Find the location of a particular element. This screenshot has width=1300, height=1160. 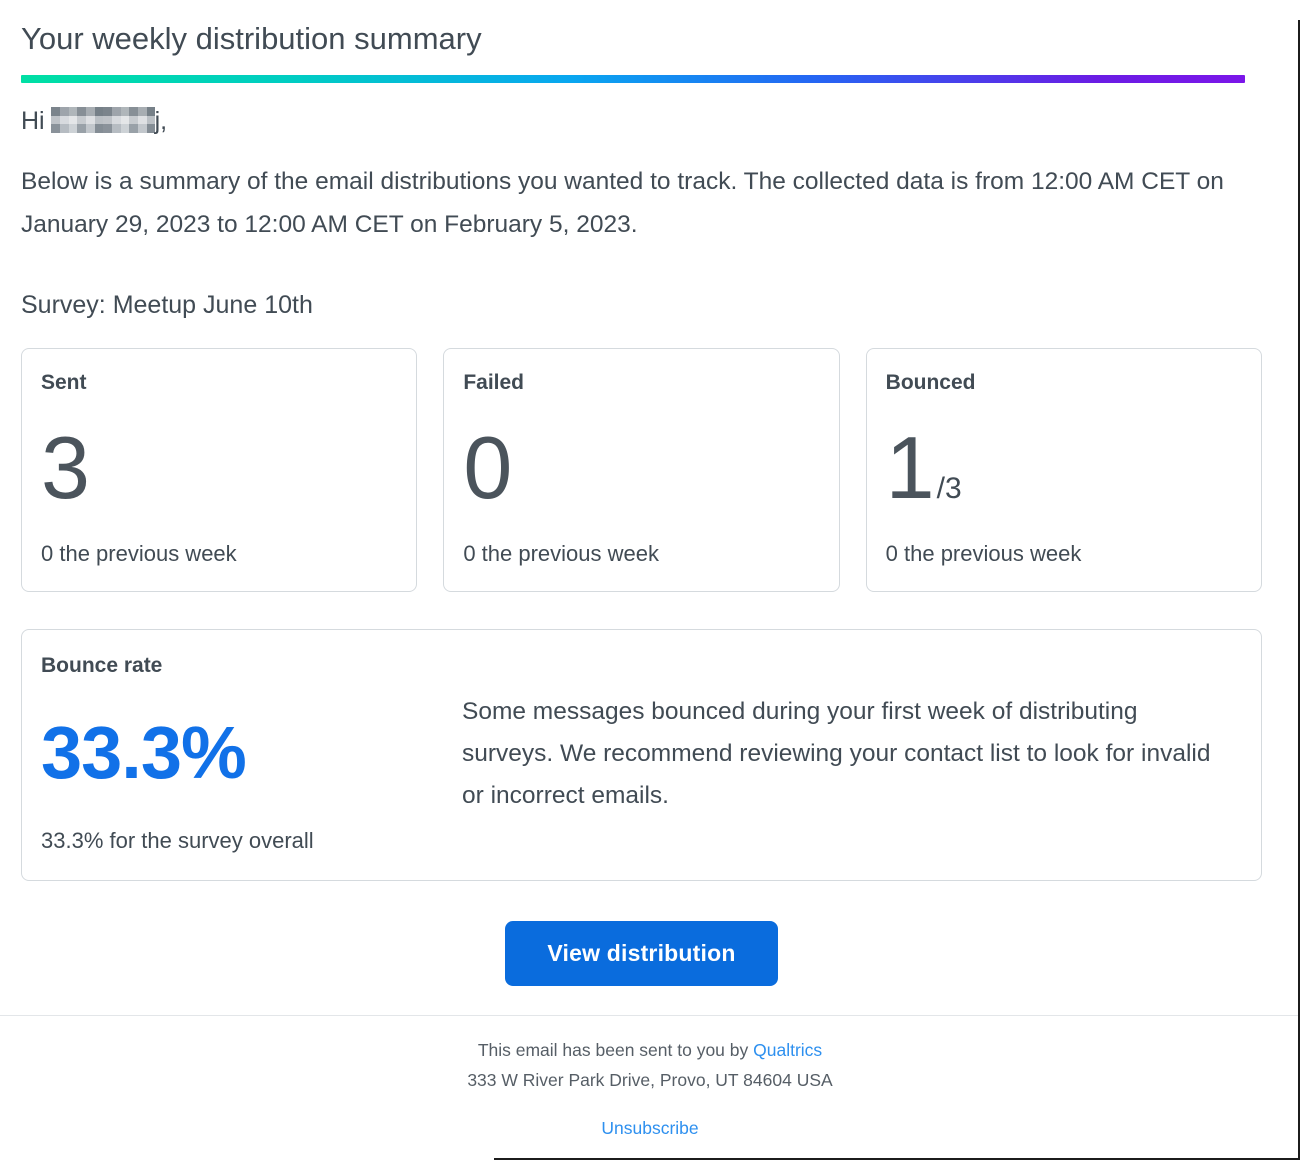

stat-card-bounced: Bounced 1/3 0 the previous week is located at coordinates (1063, 470).